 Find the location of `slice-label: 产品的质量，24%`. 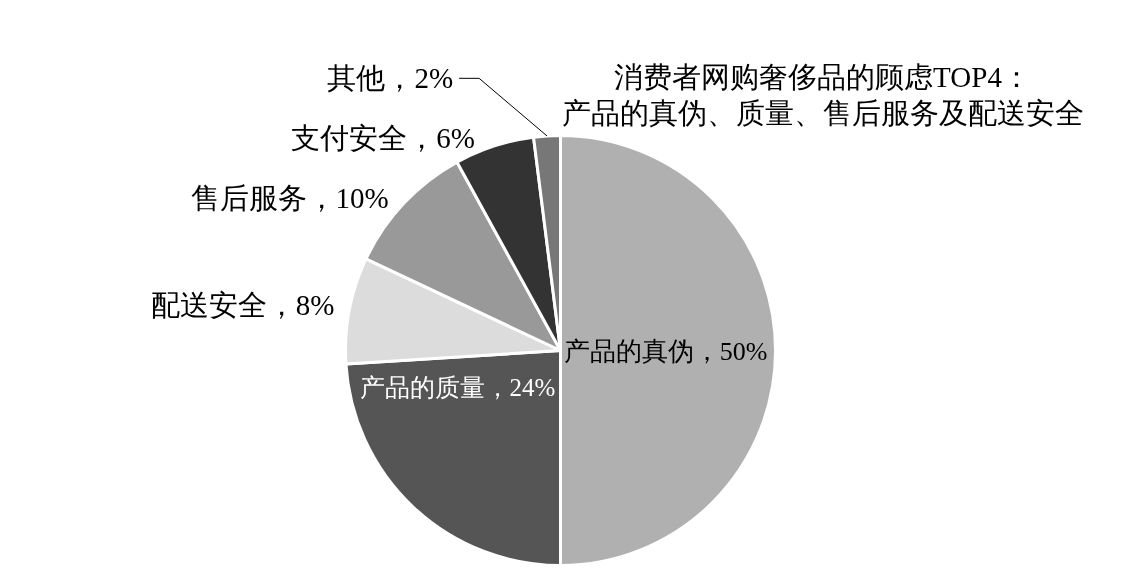

slice-label: 产品的质量，24% is located at coordinates (457, 387).